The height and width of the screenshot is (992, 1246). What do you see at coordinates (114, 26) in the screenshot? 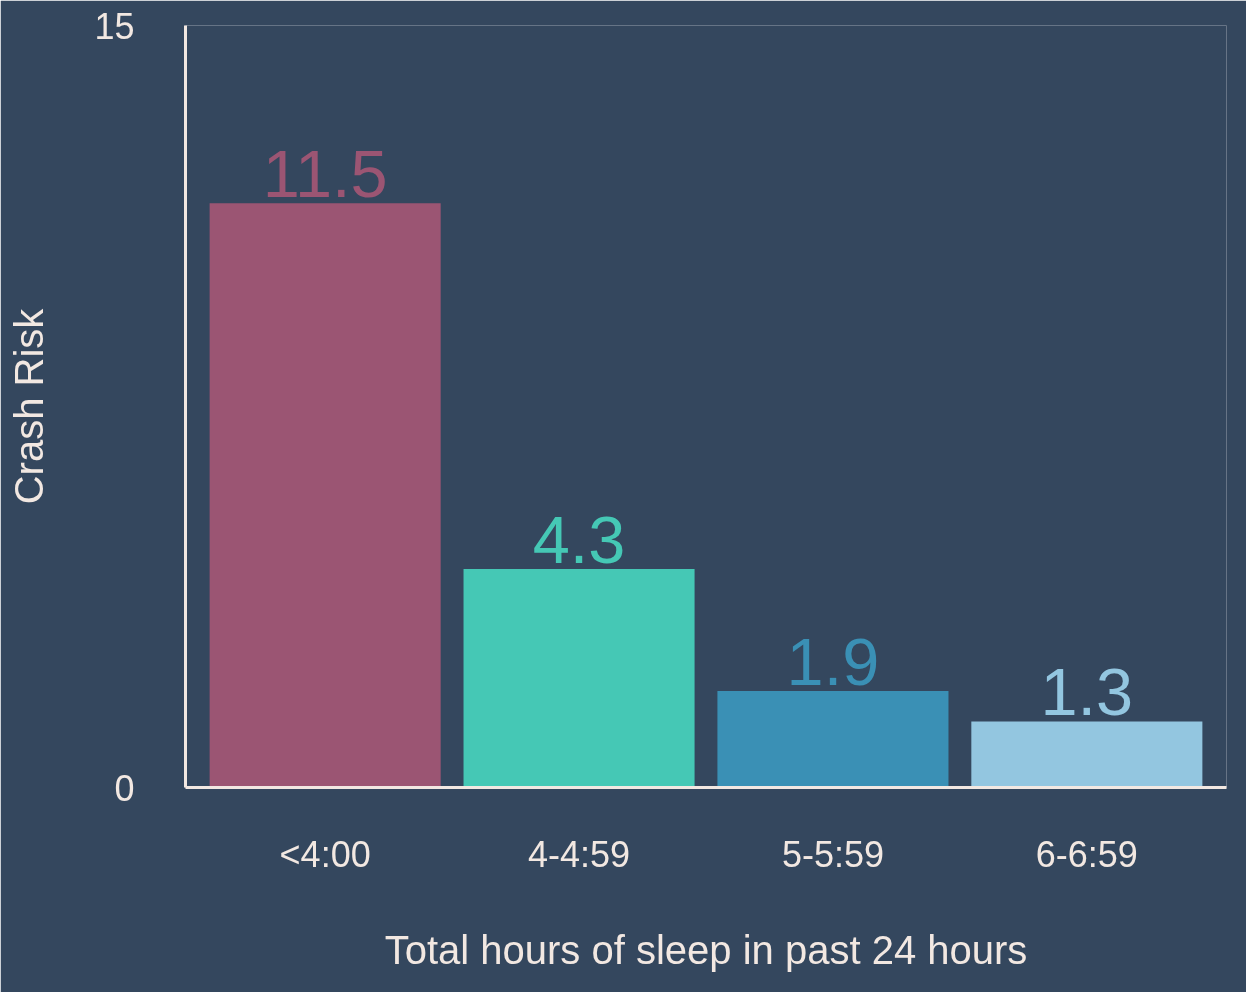
I see `y-tick-label: 15` at bounding box center [114, 26].